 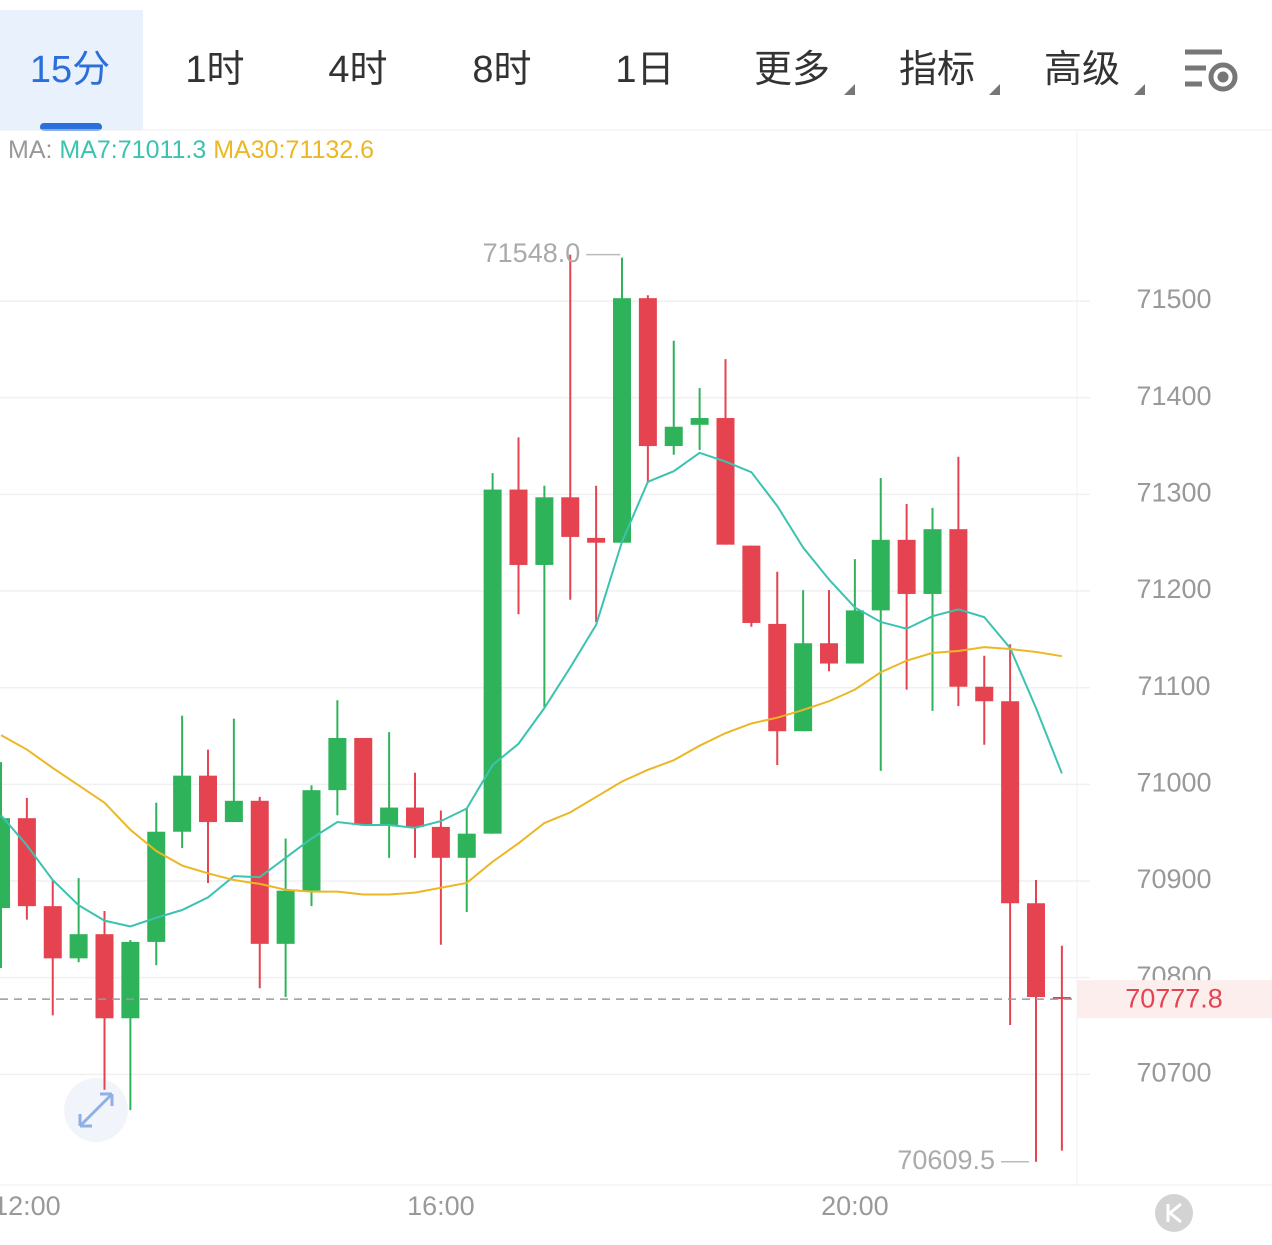 I want to click on tab: 指标, so click(x=937, y=70).